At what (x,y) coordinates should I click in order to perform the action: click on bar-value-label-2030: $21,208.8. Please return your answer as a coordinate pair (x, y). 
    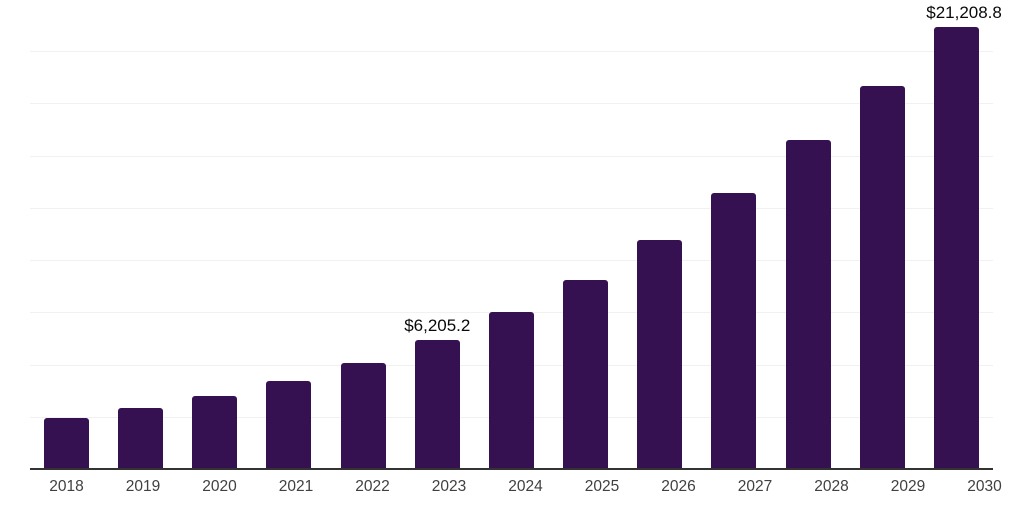
    Looking at the image, I should click on (964, 12).